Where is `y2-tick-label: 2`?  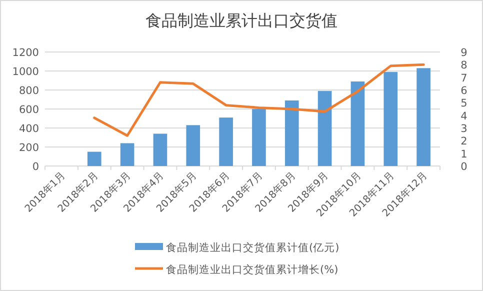
y2-tick-label: 2 is located at coordinates (464, 142).